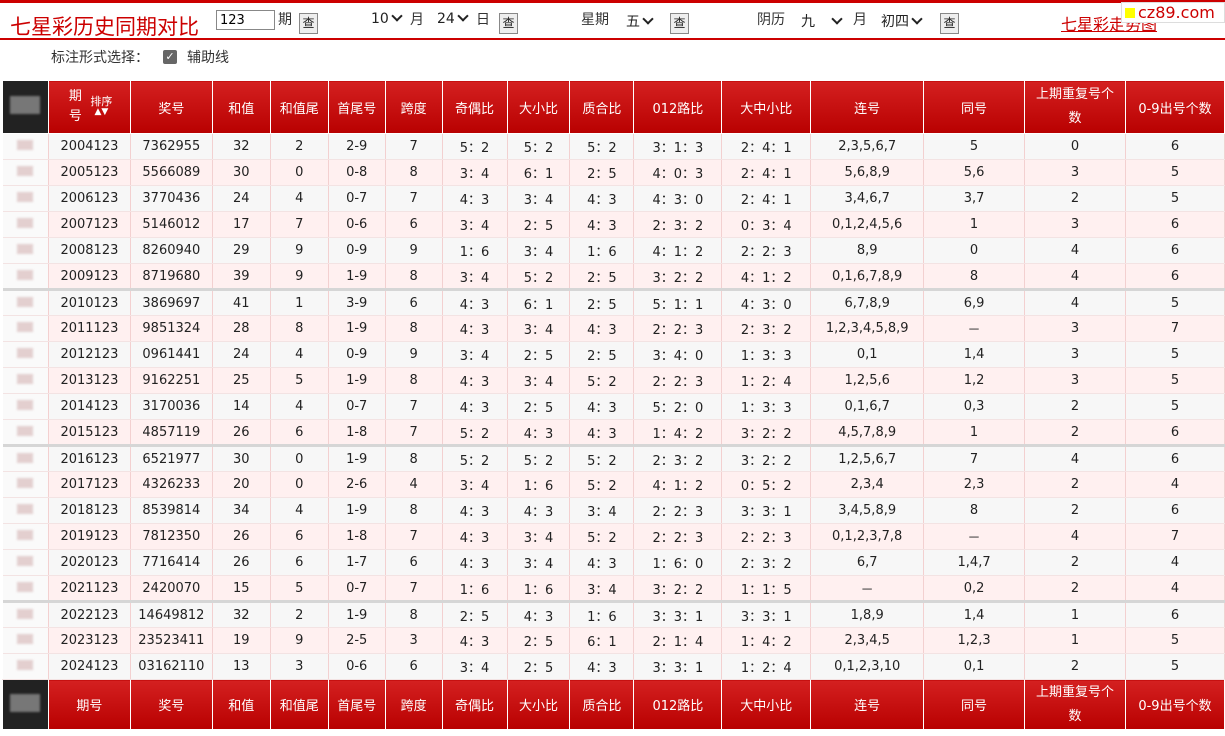 The width and height of the screenshot is (1225, 736). What do you see at coordinates (867, 328) in the screenshot?
I see `cell-consecutive: 1,2,3,4,5,8,9` at bounding box center [867, 328].